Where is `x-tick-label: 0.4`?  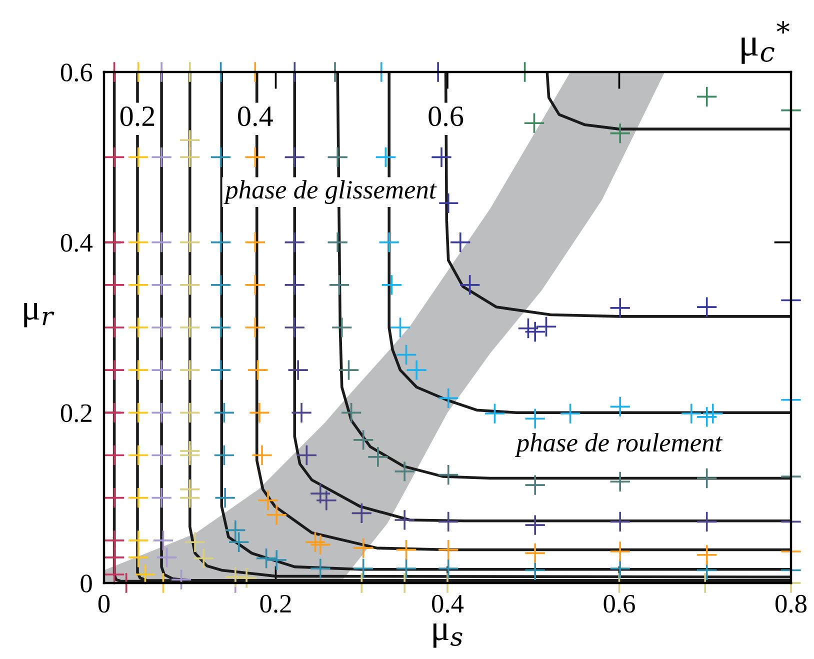 x-tick-label: 0.4 is located at coordinates (448, 603).